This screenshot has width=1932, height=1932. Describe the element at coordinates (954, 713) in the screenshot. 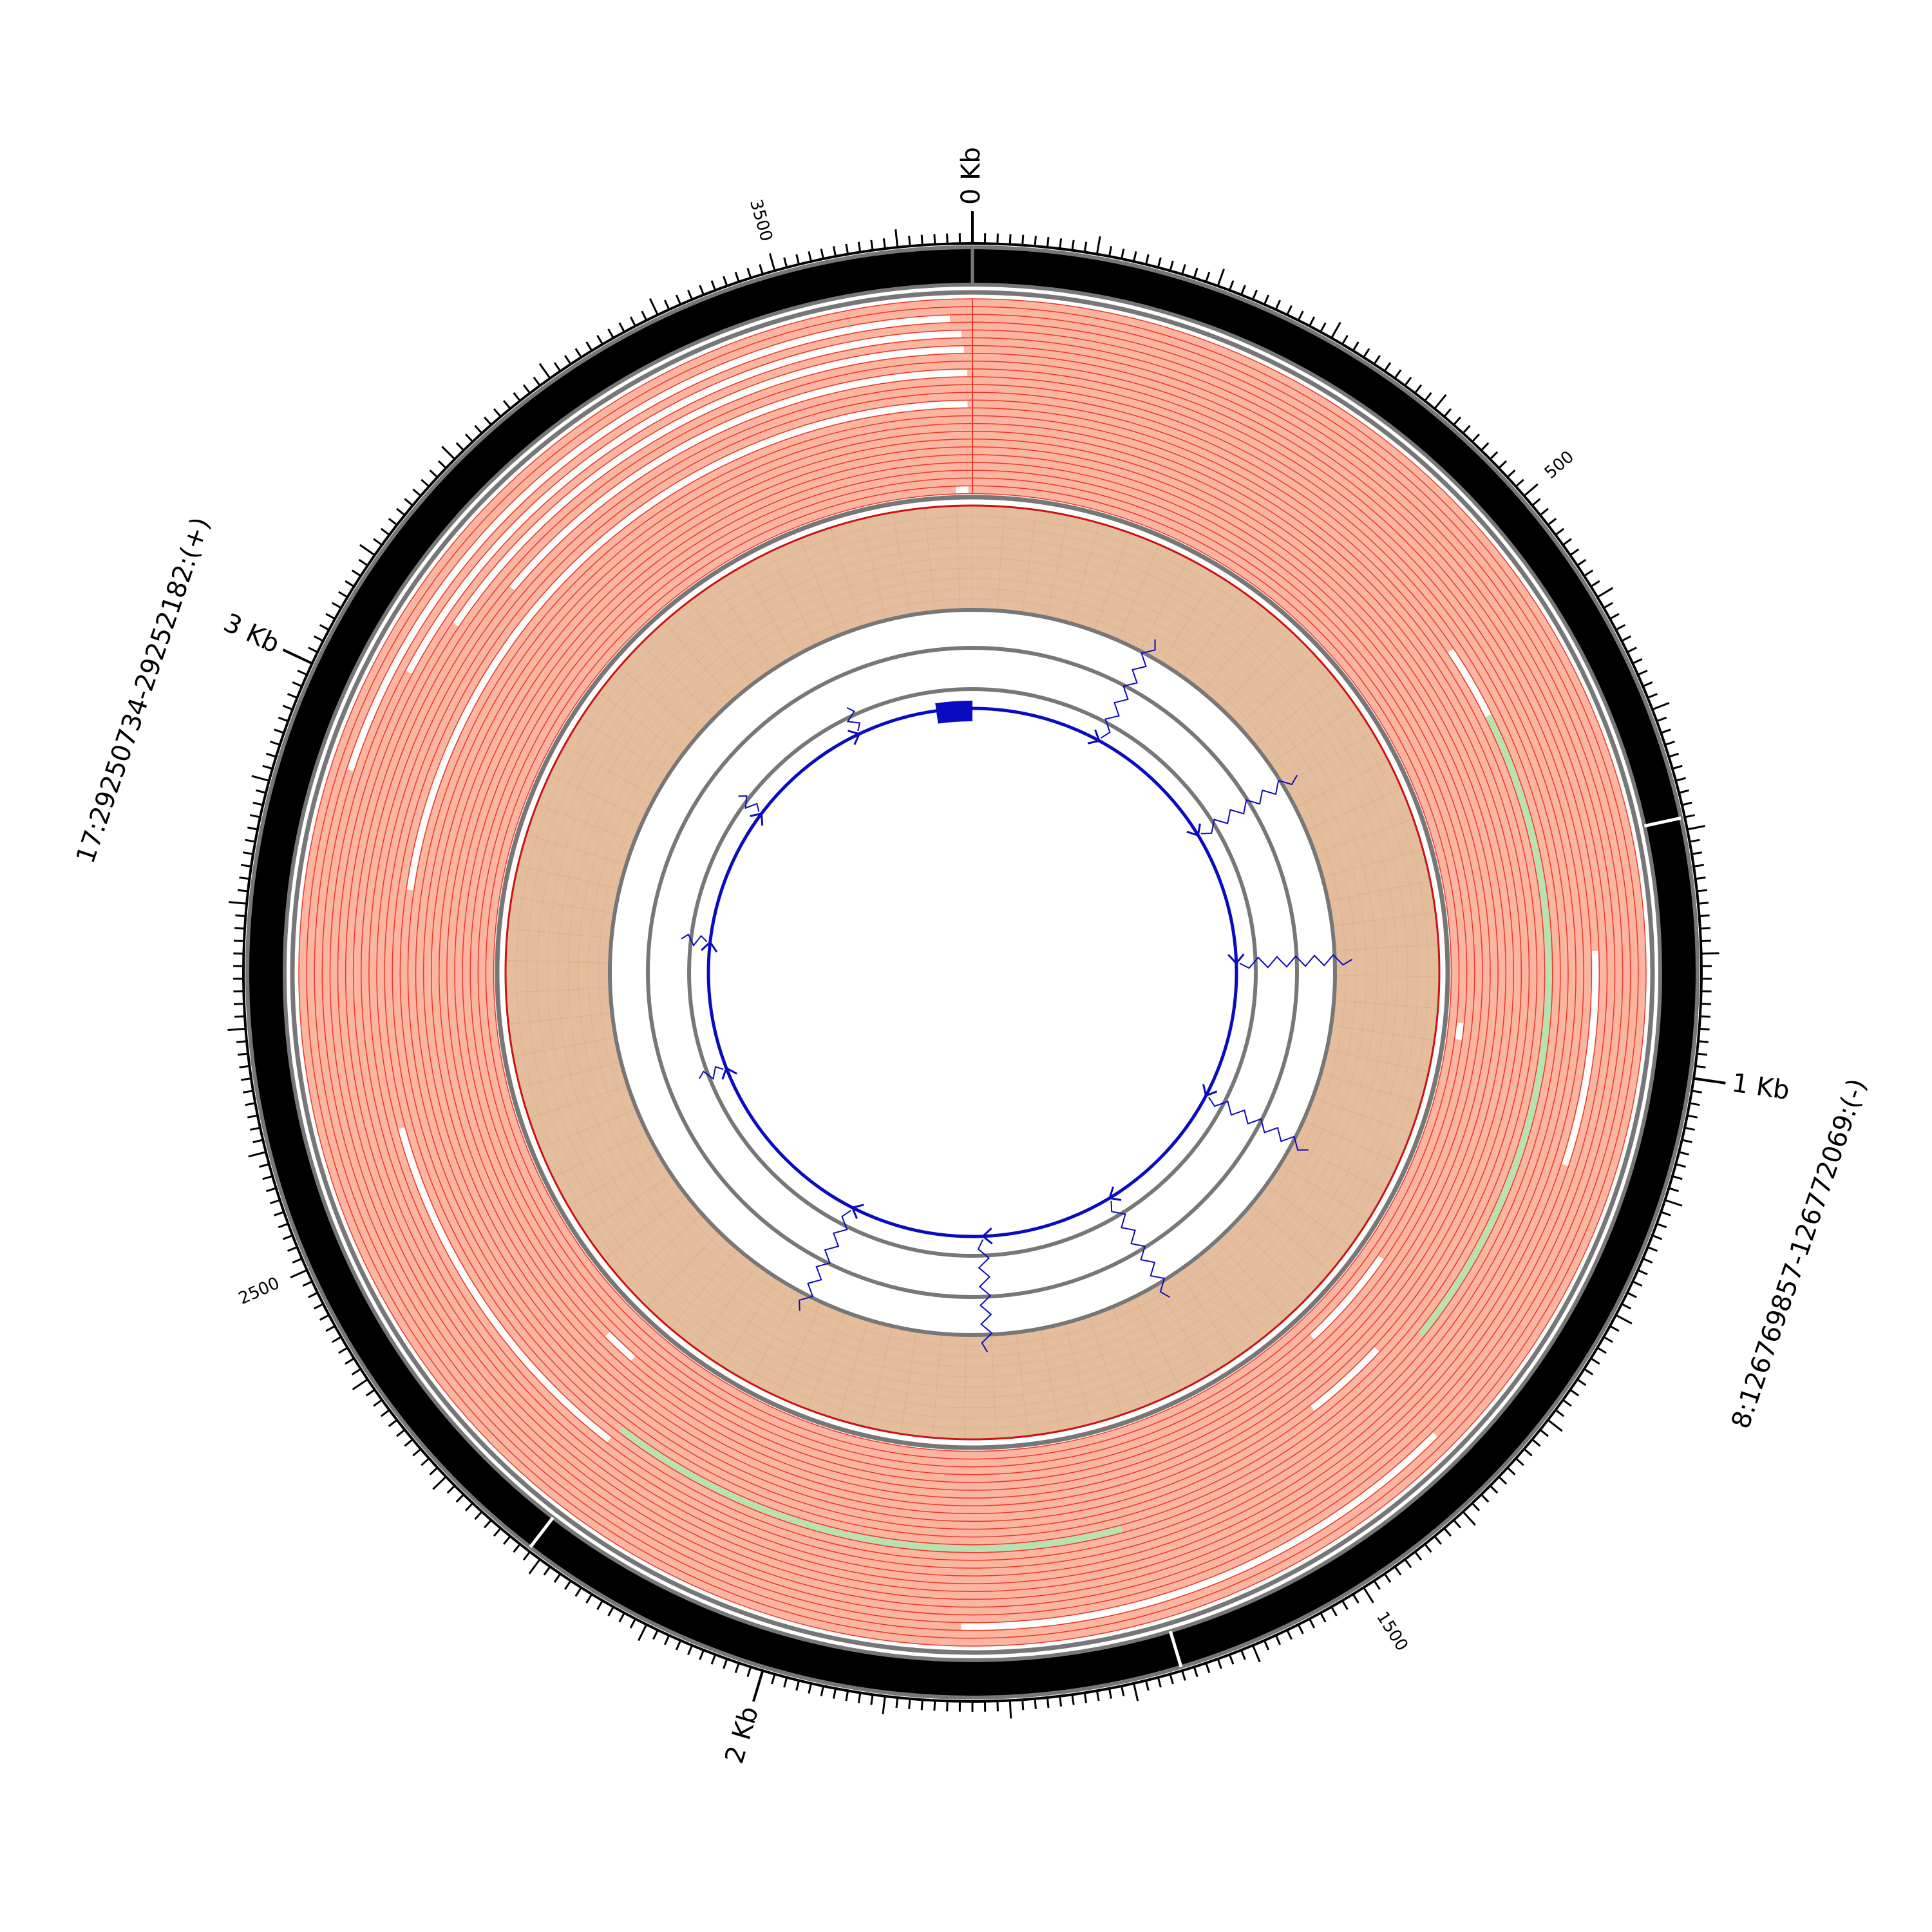

I see `exon-block` at that location.